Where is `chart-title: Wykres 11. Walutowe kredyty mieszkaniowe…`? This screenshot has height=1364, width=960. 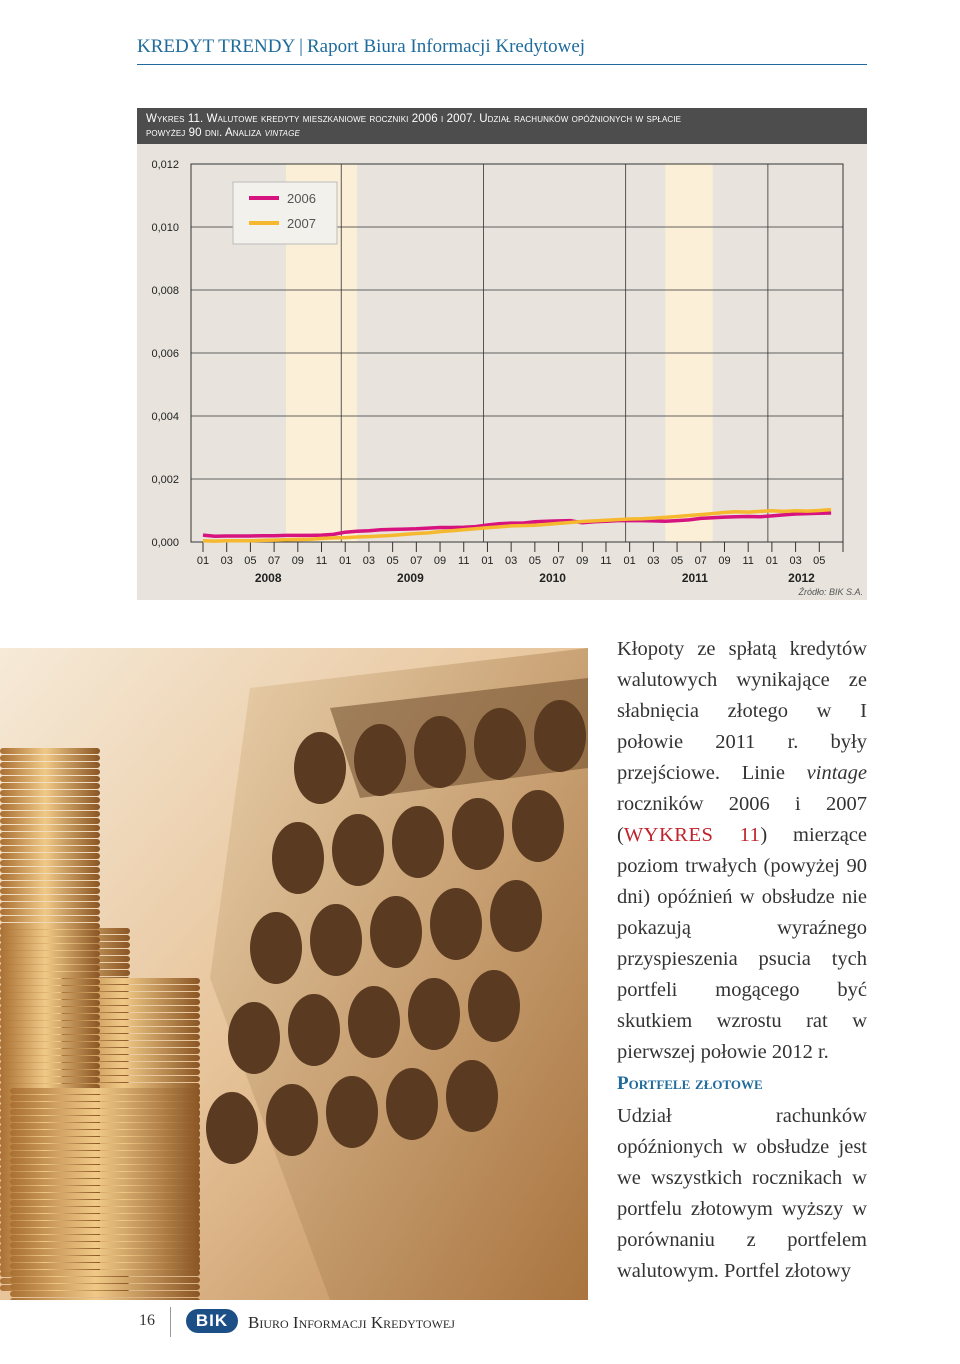 chart-title: Wykres 11. Walutowe kredyty mieszkaniowe… is located at coordinates (502, 126).